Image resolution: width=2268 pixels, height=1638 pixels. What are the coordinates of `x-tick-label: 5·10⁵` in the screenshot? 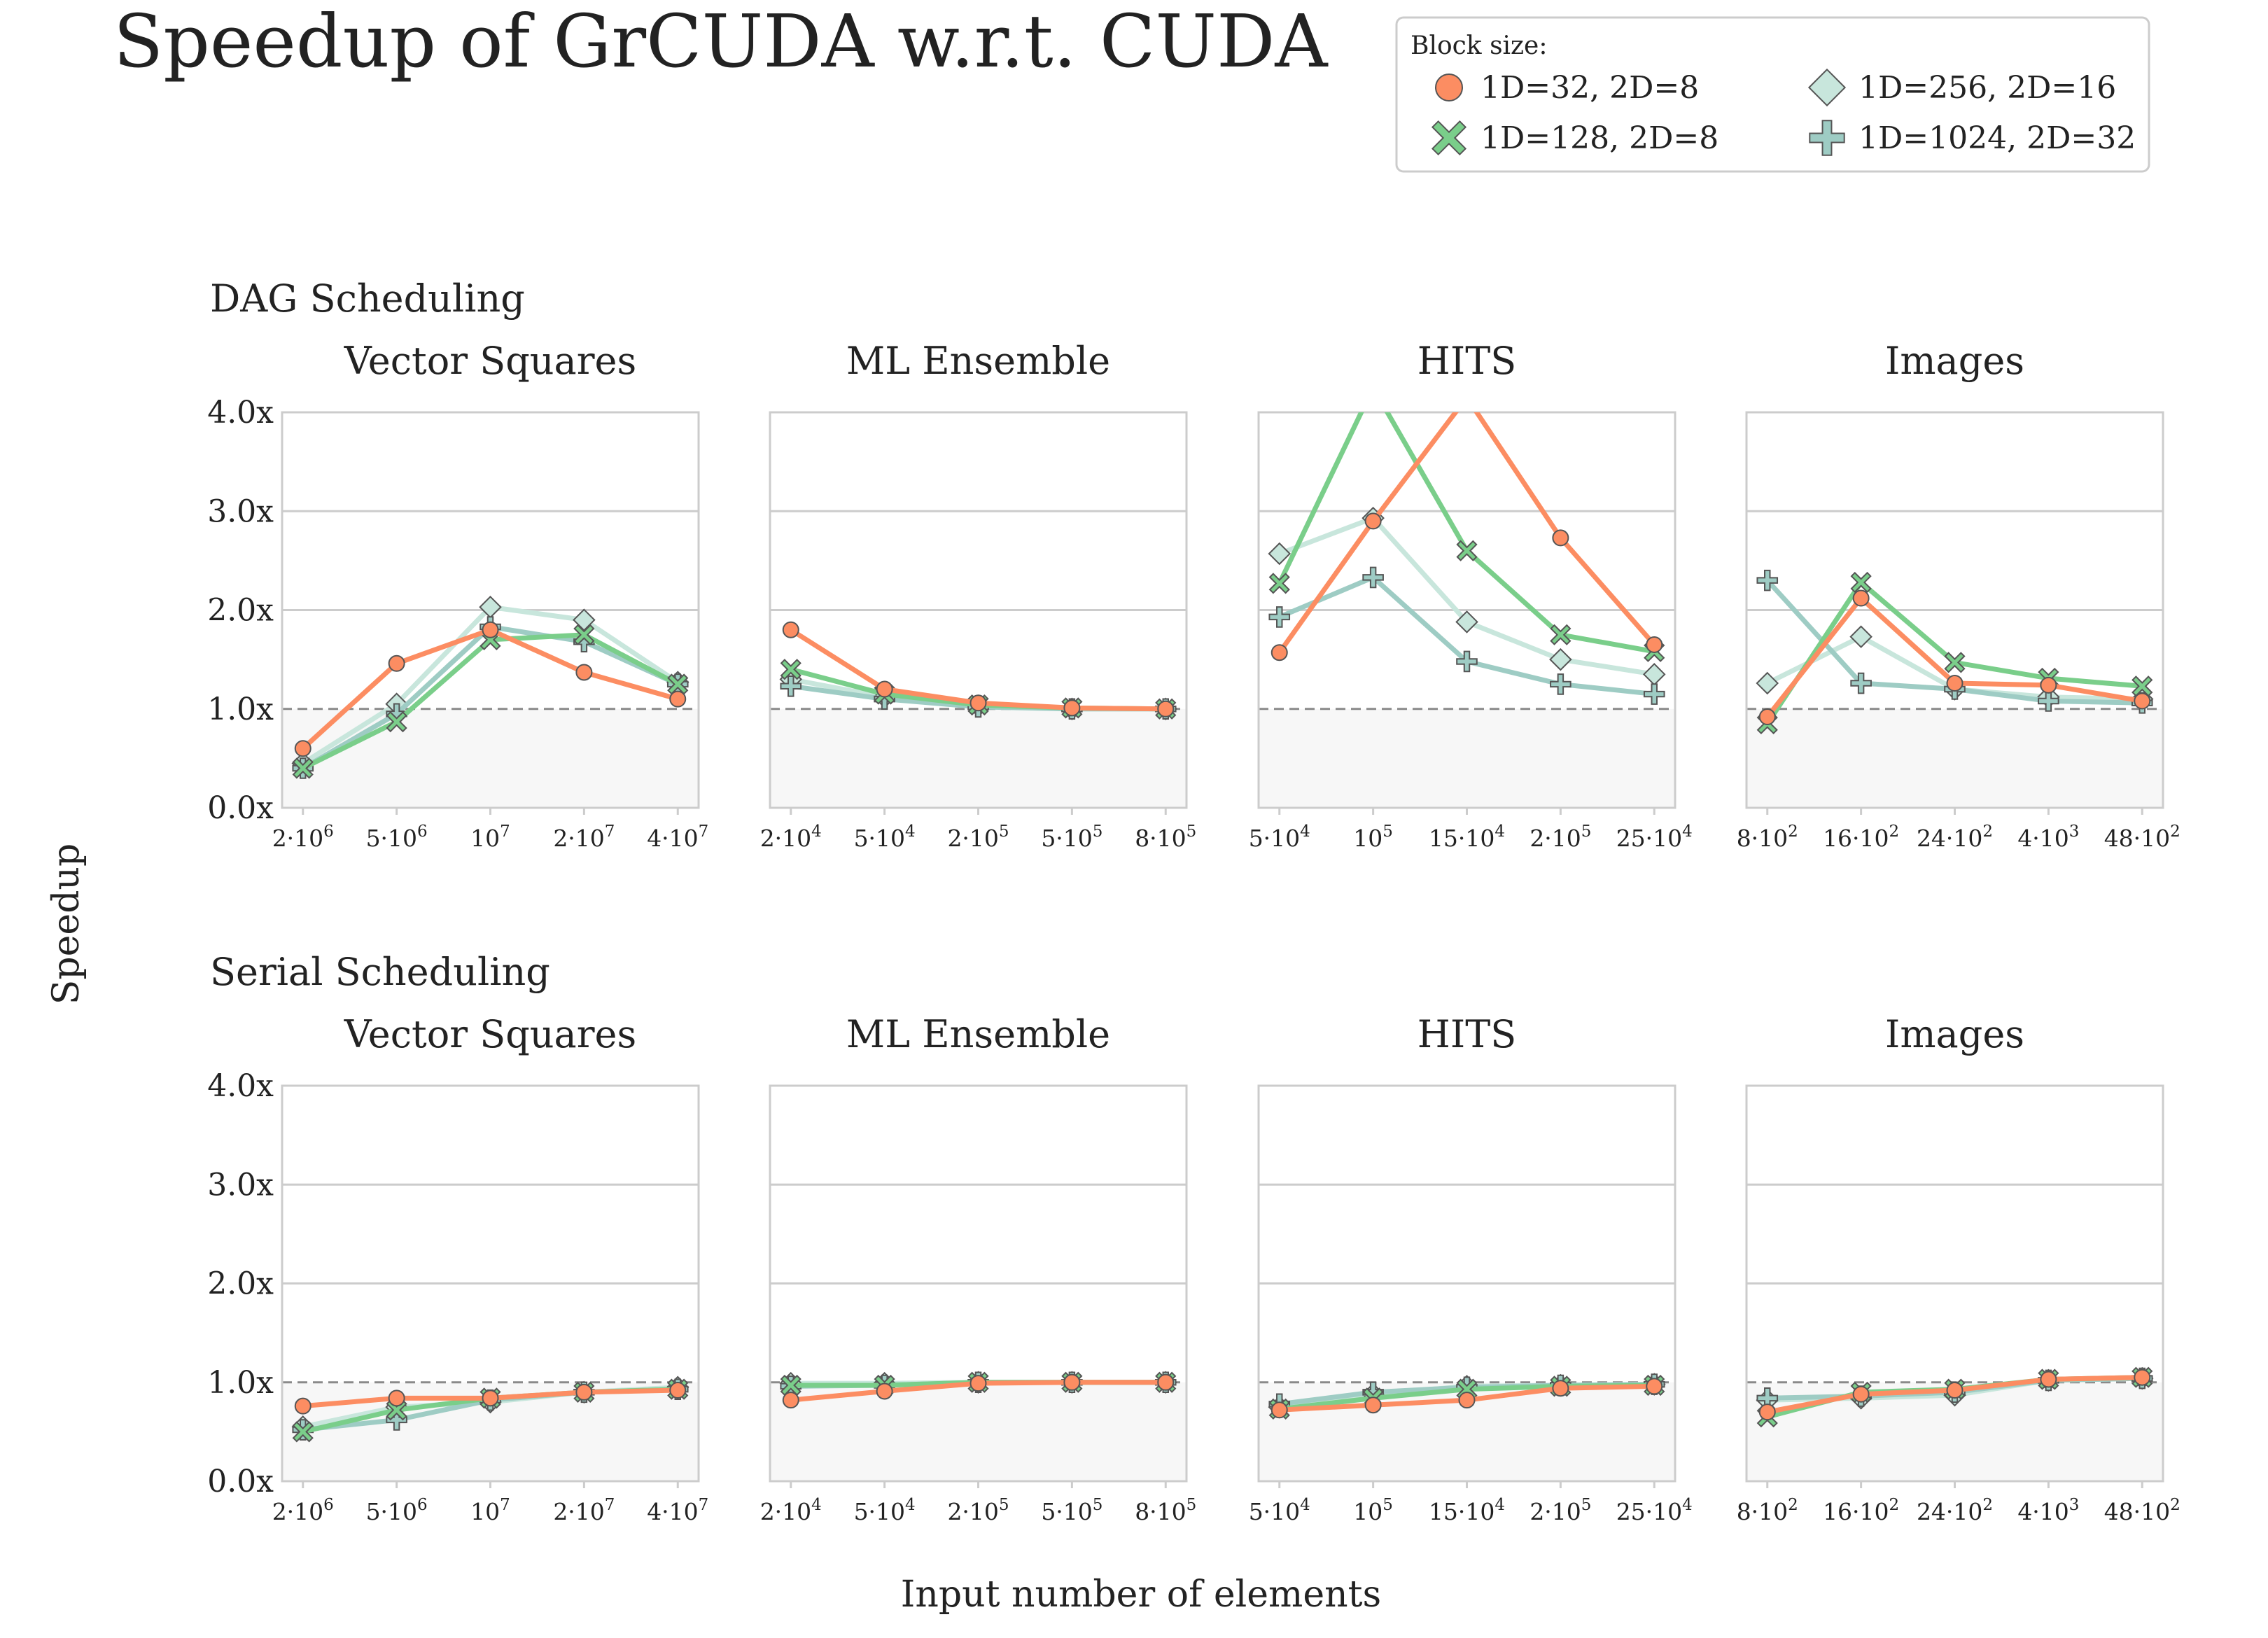 It's located at (1071, 1510).